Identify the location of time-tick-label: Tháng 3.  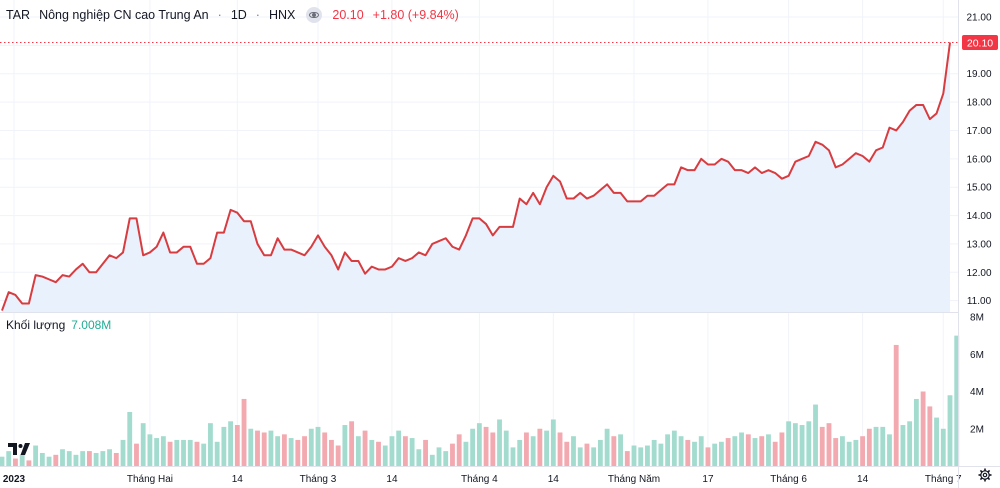
(318, 479).